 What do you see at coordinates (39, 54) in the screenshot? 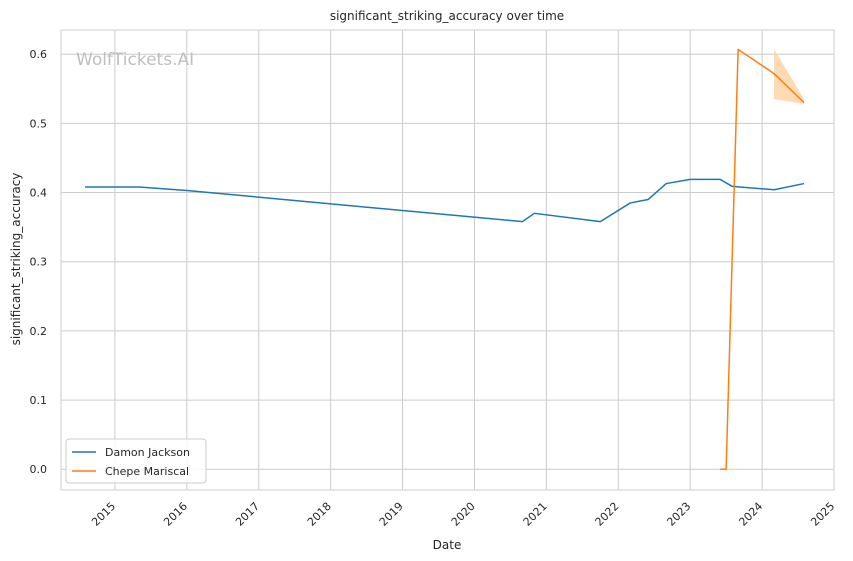
I see `y-tick-label: 0.6` at bounding box center [39, 54].